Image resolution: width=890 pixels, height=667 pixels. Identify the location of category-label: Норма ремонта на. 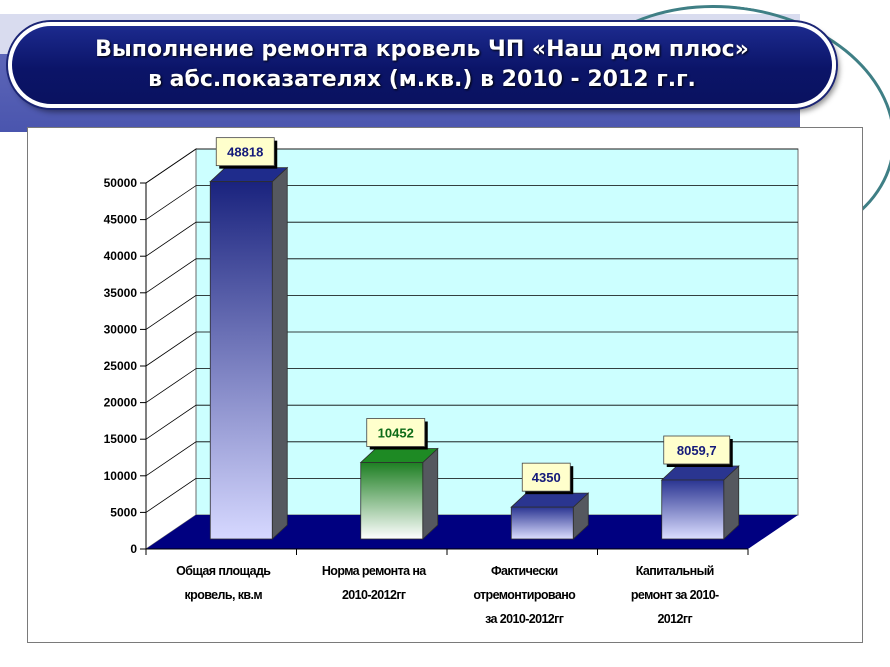
(374, 571).